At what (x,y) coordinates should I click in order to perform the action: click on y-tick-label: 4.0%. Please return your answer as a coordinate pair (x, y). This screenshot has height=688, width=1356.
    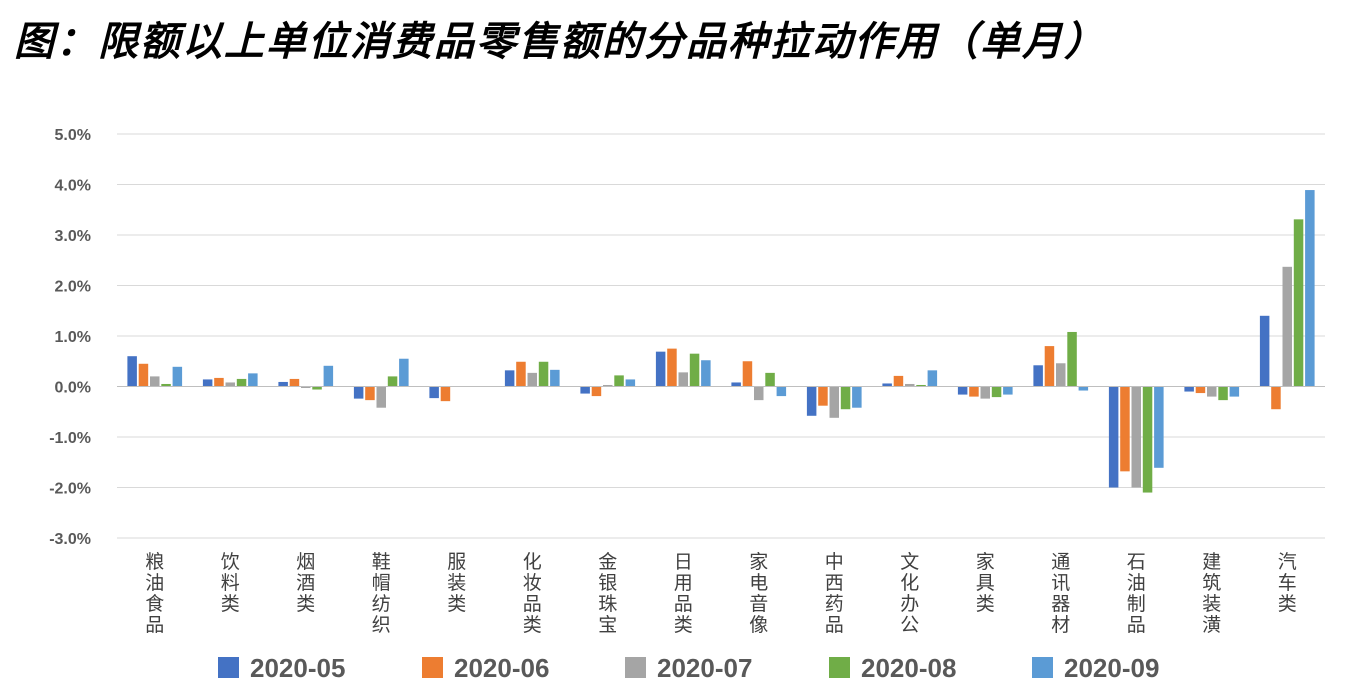
    Looking at the image, I should click on (73, 186).